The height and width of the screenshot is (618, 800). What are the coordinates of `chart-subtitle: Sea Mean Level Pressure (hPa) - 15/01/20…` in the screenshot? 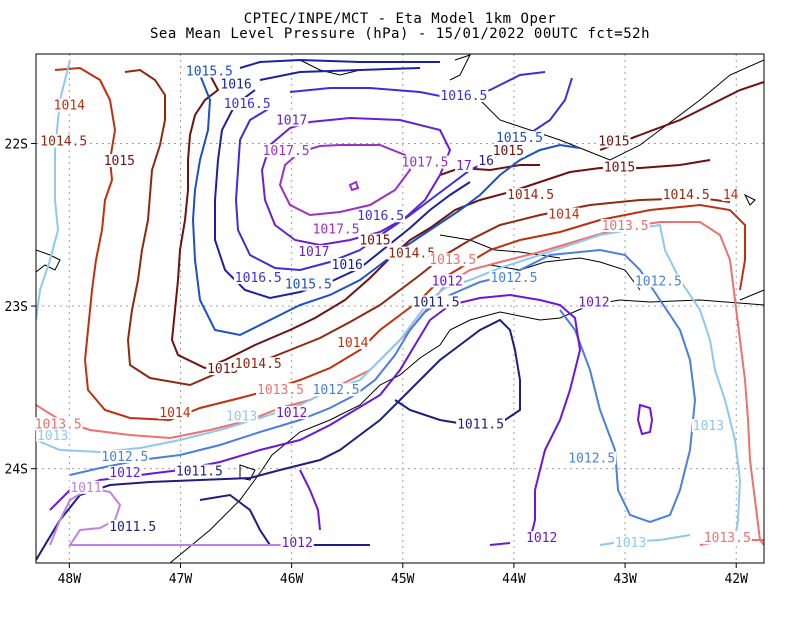 It's located at (399, 34).